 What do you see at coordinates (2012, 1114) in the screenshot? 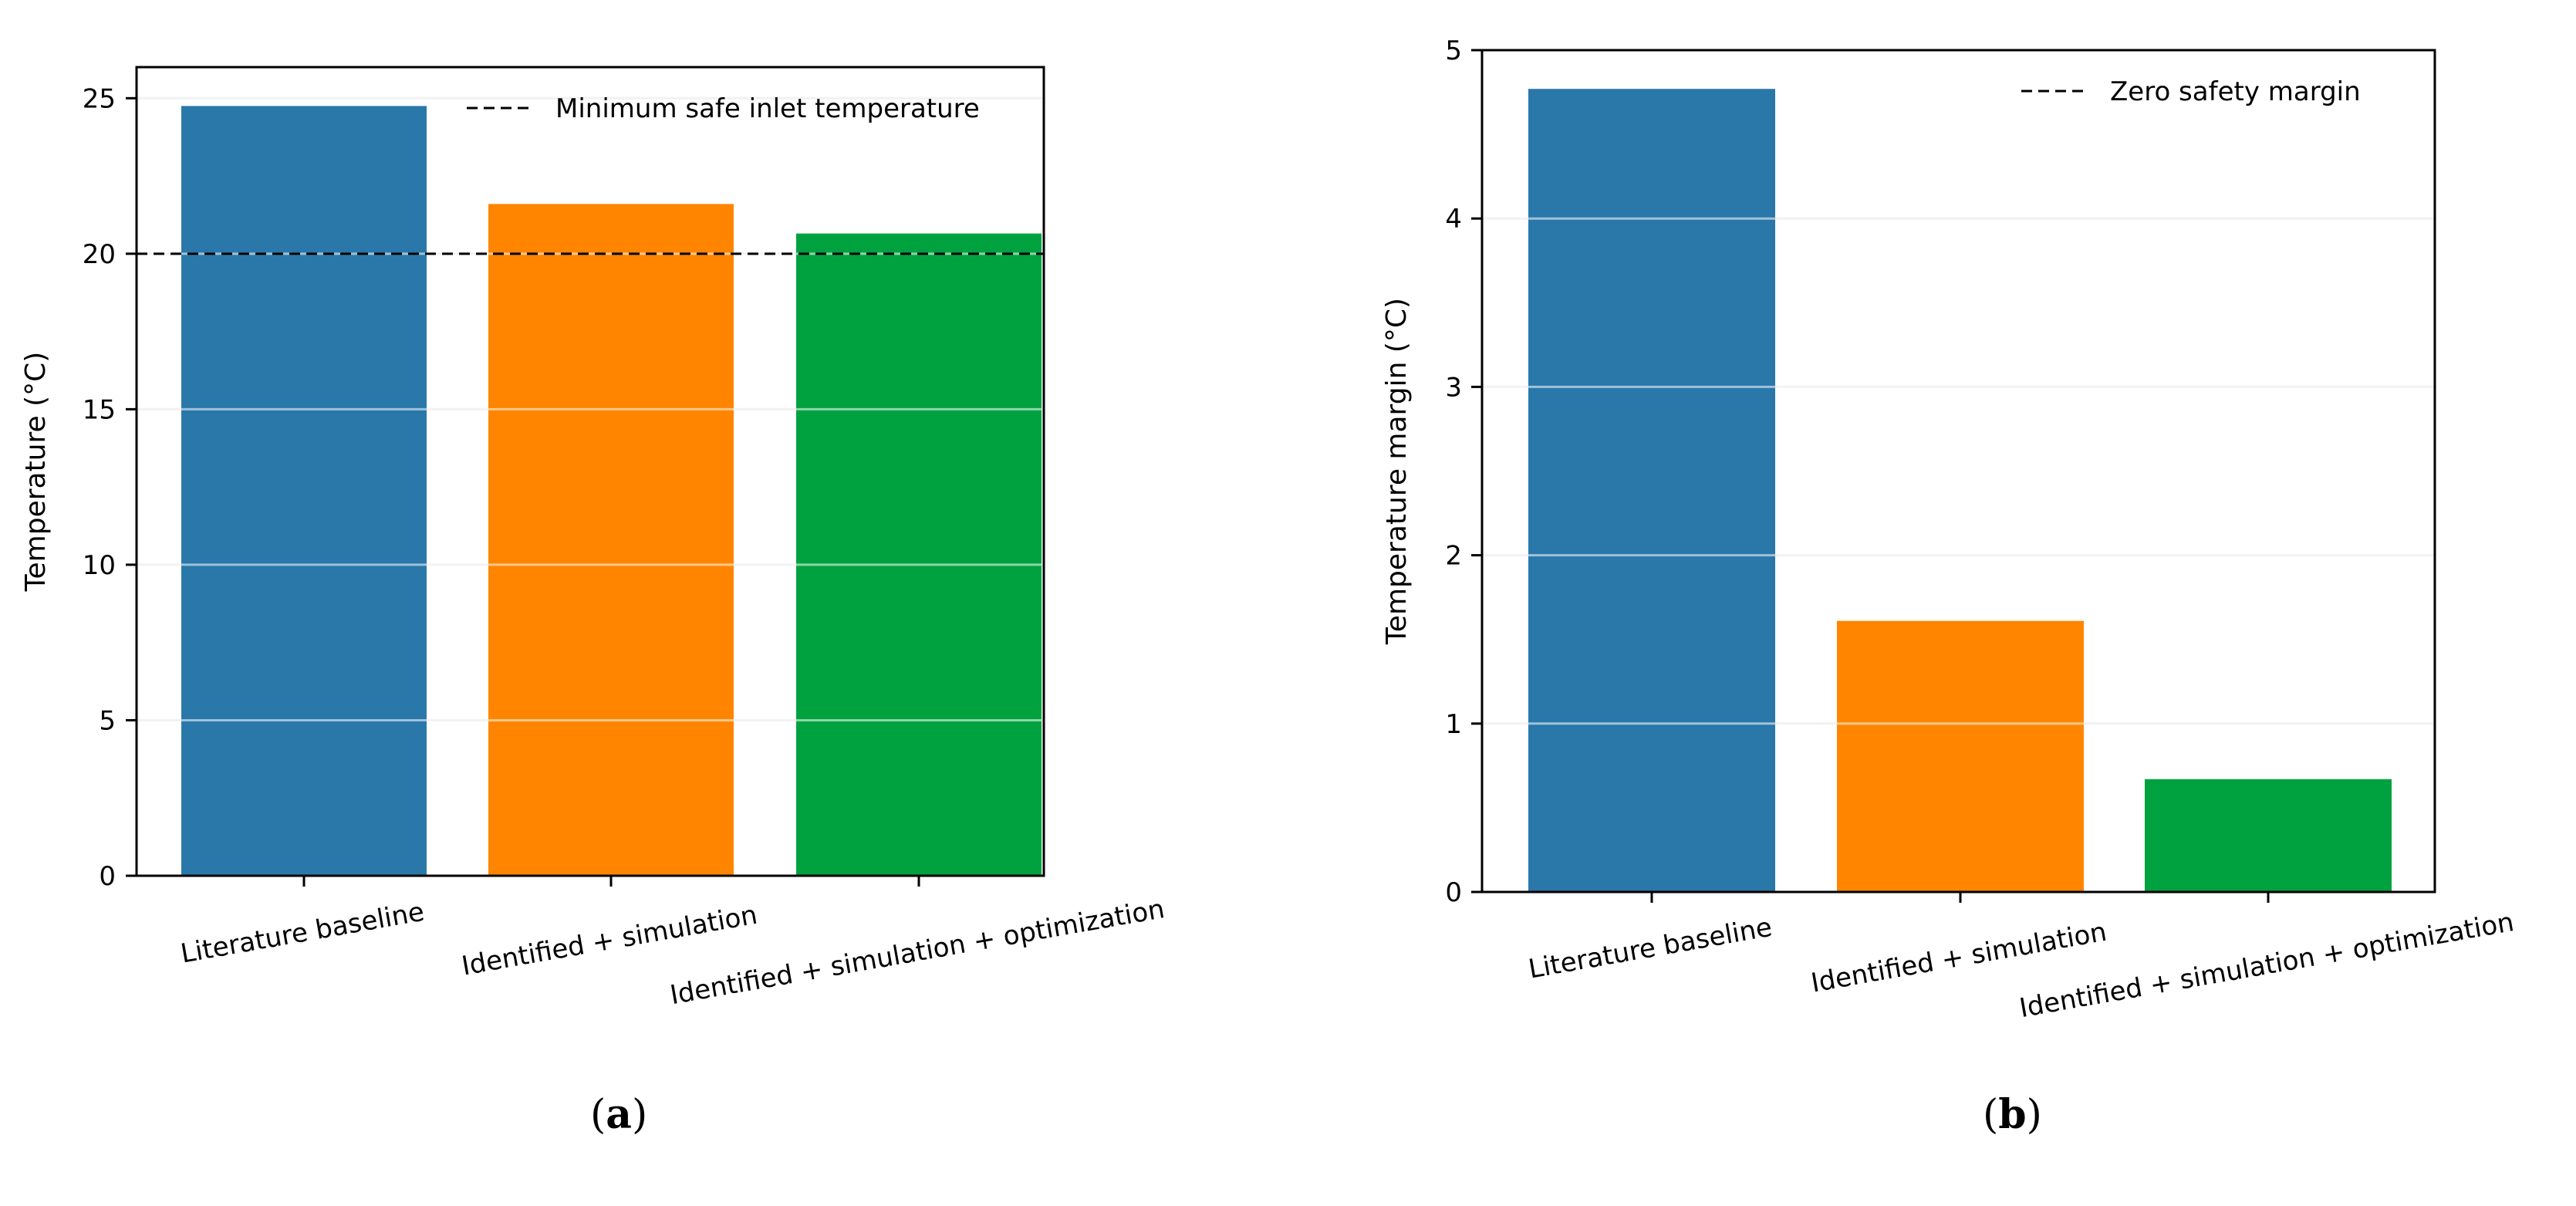
I see `panel-label: (b)` at bounding box center [2012, 1114].